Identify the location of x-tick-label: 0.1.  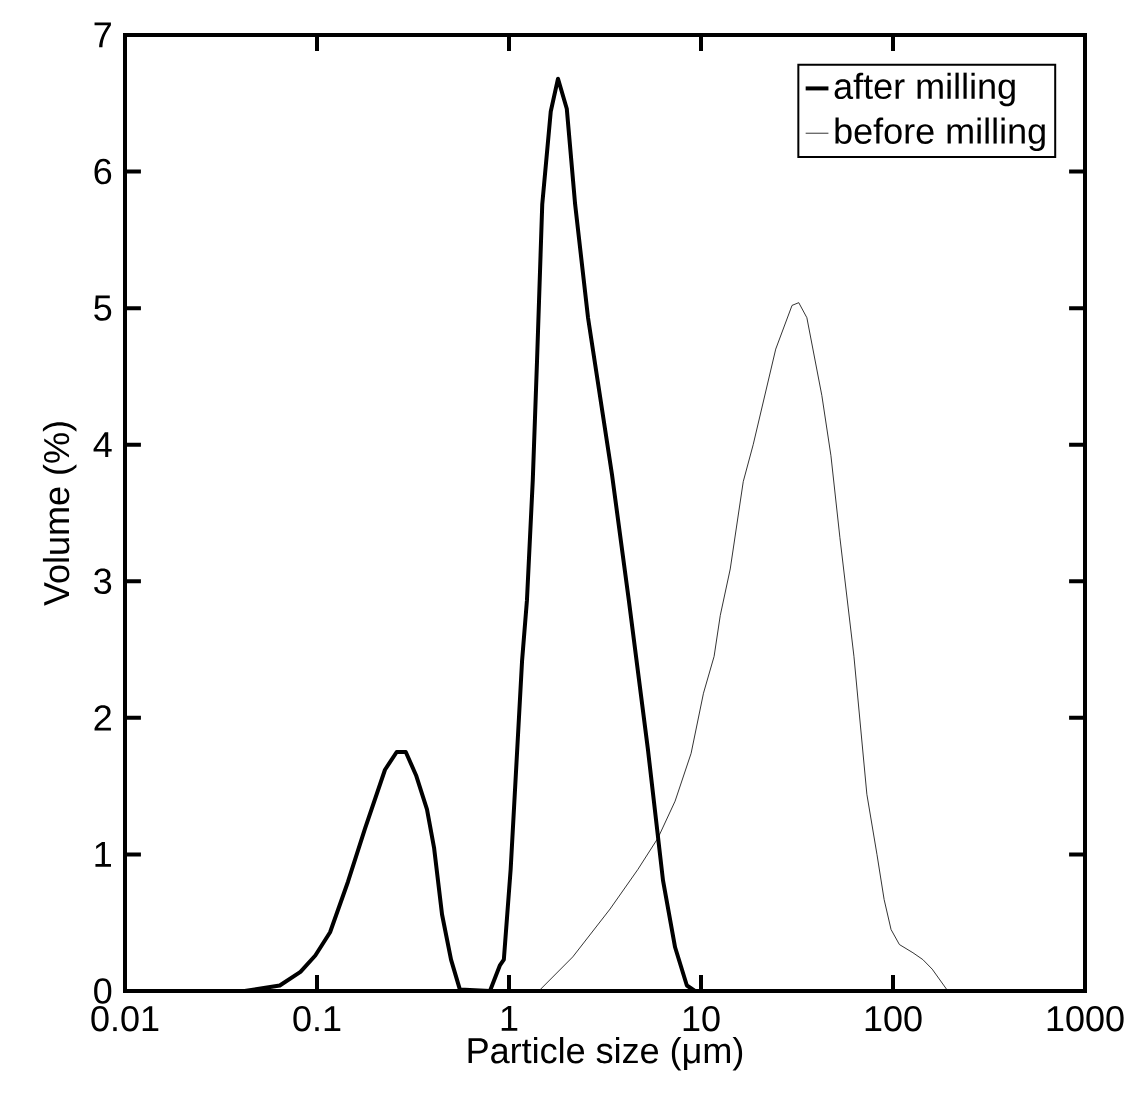
(317, 1018).